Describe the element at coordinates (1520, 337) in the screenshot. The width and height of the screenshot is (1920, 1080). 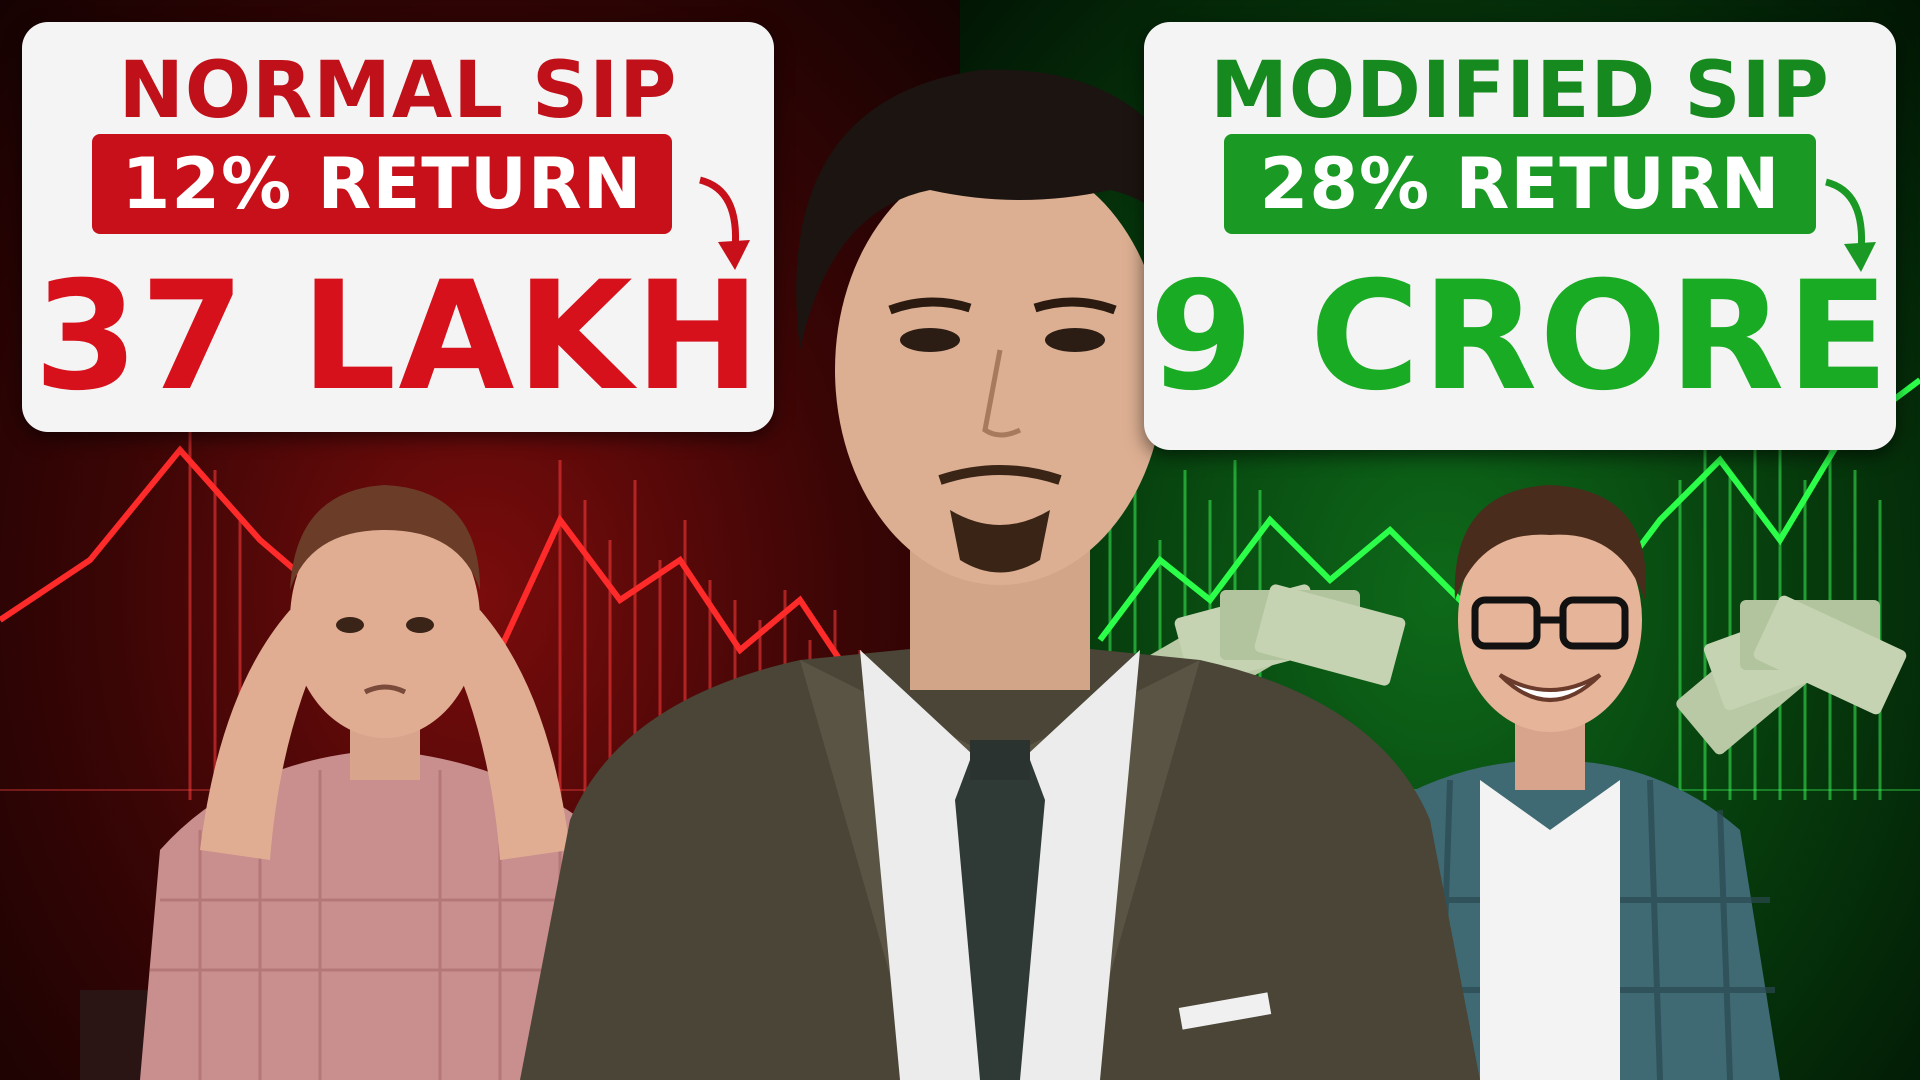
I see `modified-sip-amount: 9 CRORE` at that location.